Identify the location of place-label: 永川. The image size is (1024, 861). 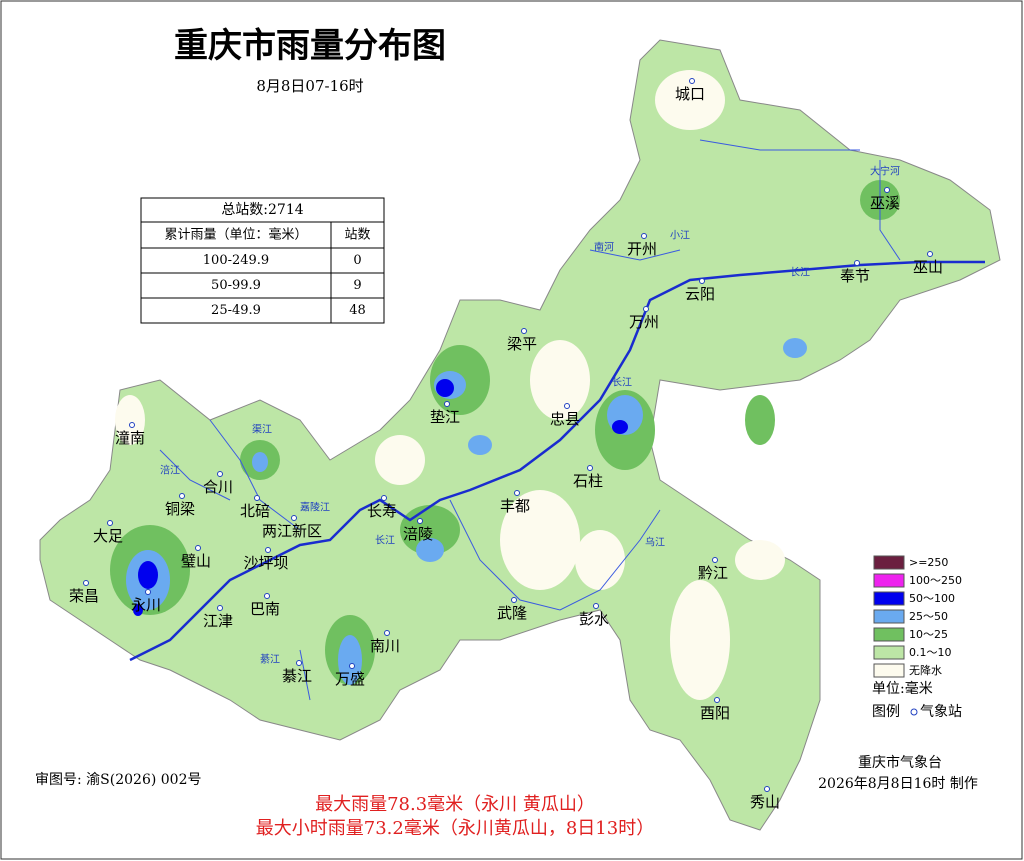
(146, 605).